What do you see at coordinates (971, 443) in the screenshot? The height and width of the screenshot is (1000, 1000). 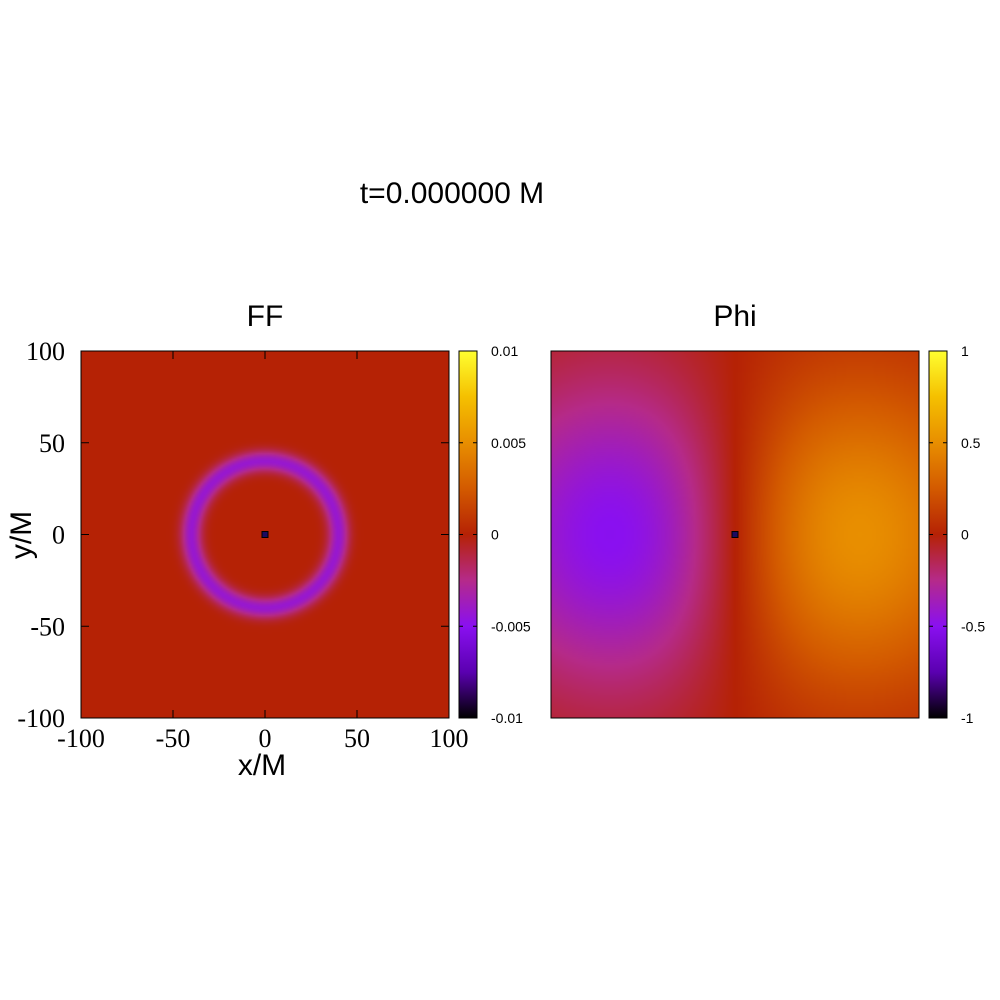 I see `colorbar-tick-label: 0.5` at bounding box center [971, 443].